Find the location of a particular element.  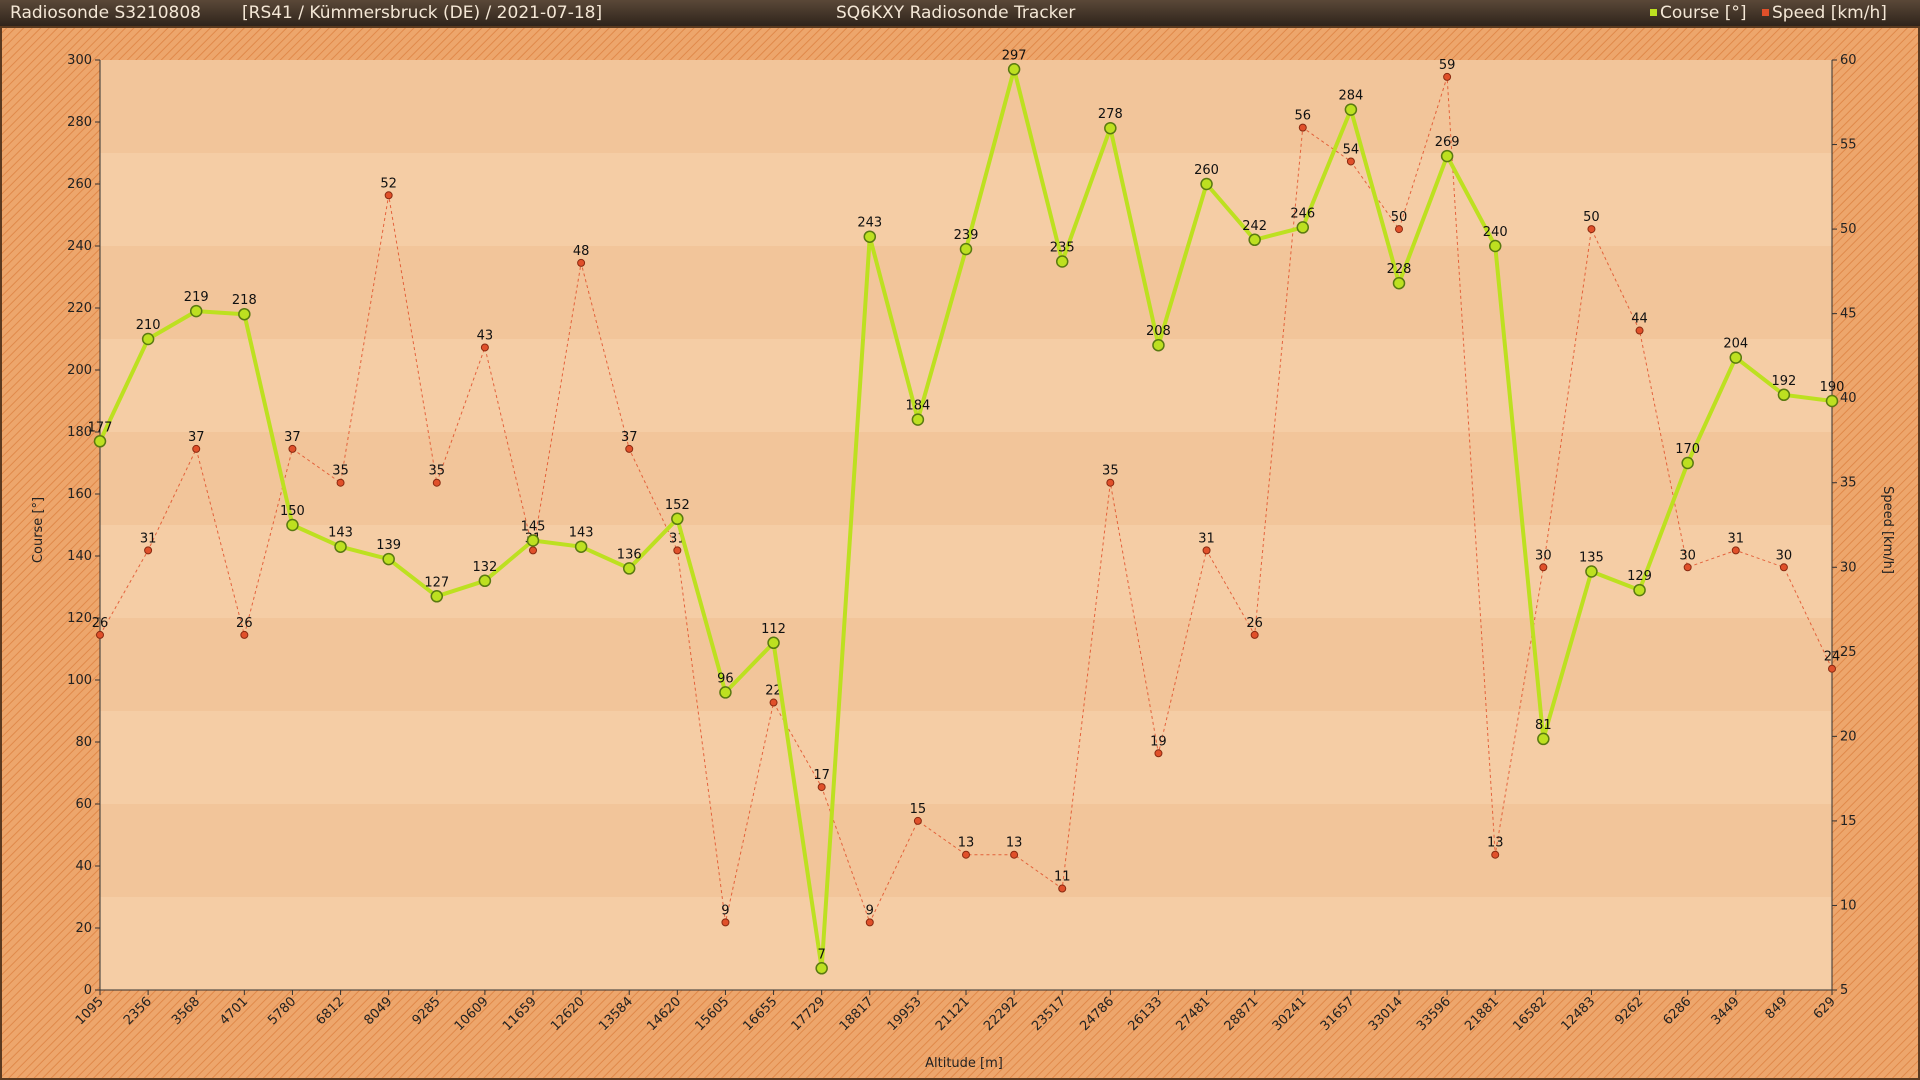

course-data-label: 243 is located at coordinates (869, 223).